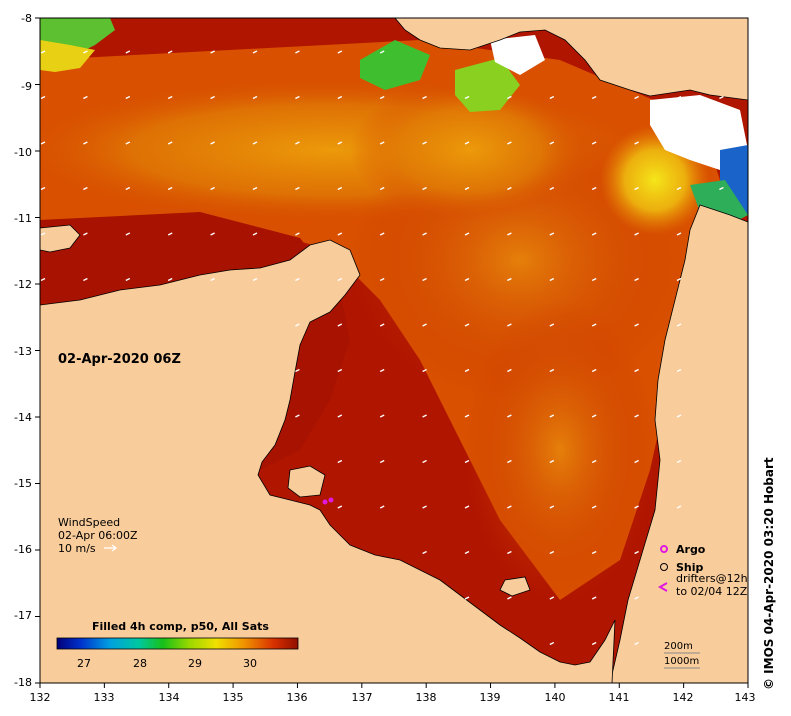 The height and width of the screenshot is (716, 791). I want to click on isobath-1000-label: 1000m, so click(681, 661).